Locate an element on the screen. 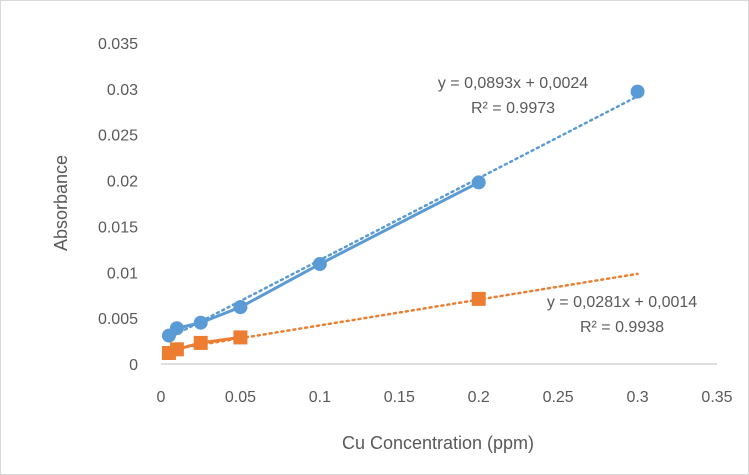  y-tick-label: 0.005 is located at coordinates (118, 319).